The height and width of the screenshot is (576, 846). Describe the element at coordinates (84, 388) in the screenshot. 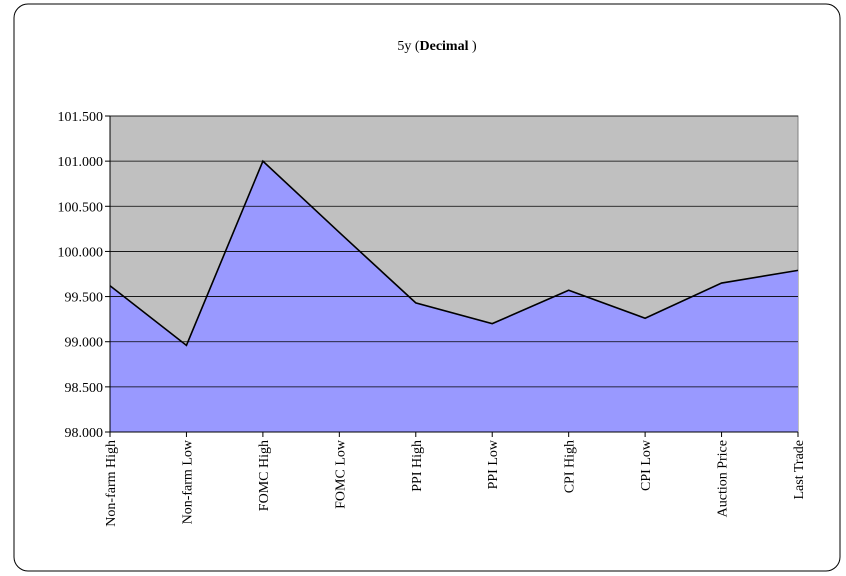

I see `y-tick-label: 98.500` at that location.